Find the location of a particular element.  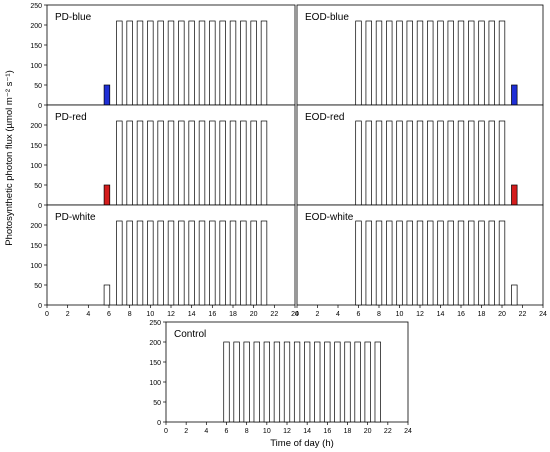

x-axis-label: Time of day (h) is located at coordinates (302, 443).